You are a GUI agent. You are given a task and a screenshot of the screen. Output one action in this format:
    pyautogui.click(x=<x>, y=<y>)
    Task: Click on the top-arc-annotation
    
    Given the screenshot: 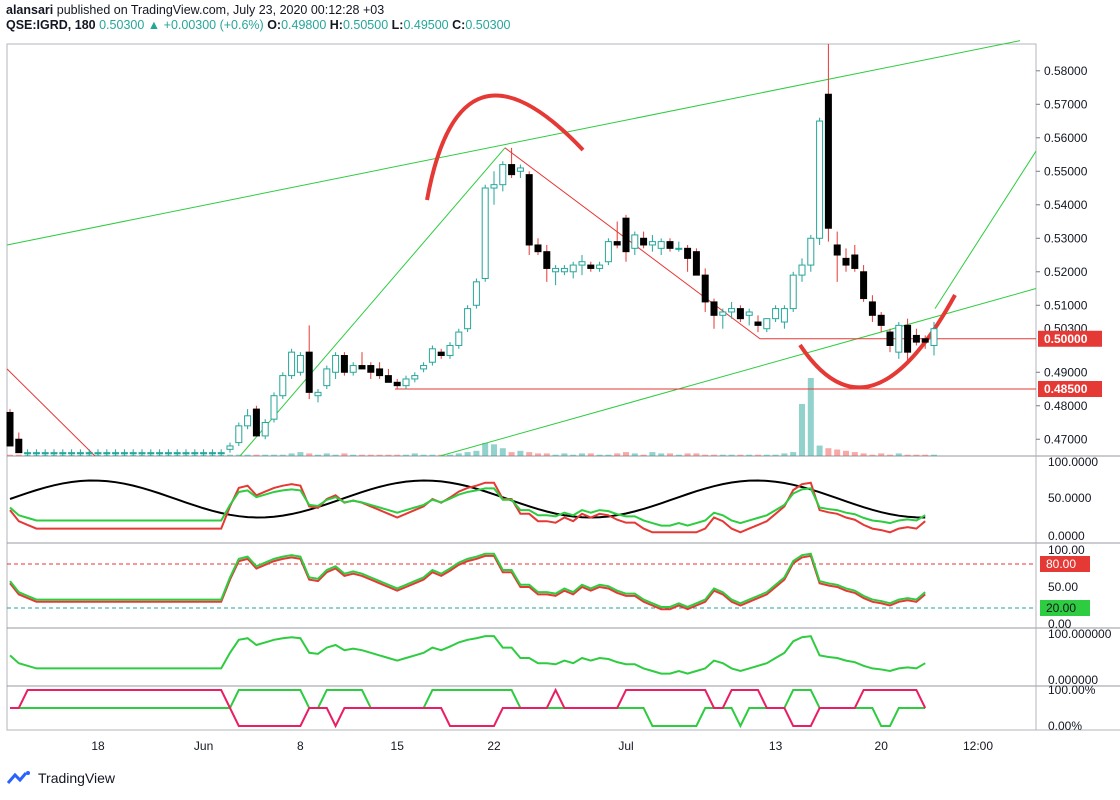 What is the action you would take?
    pyautogui.click(x=505, y=147)
    